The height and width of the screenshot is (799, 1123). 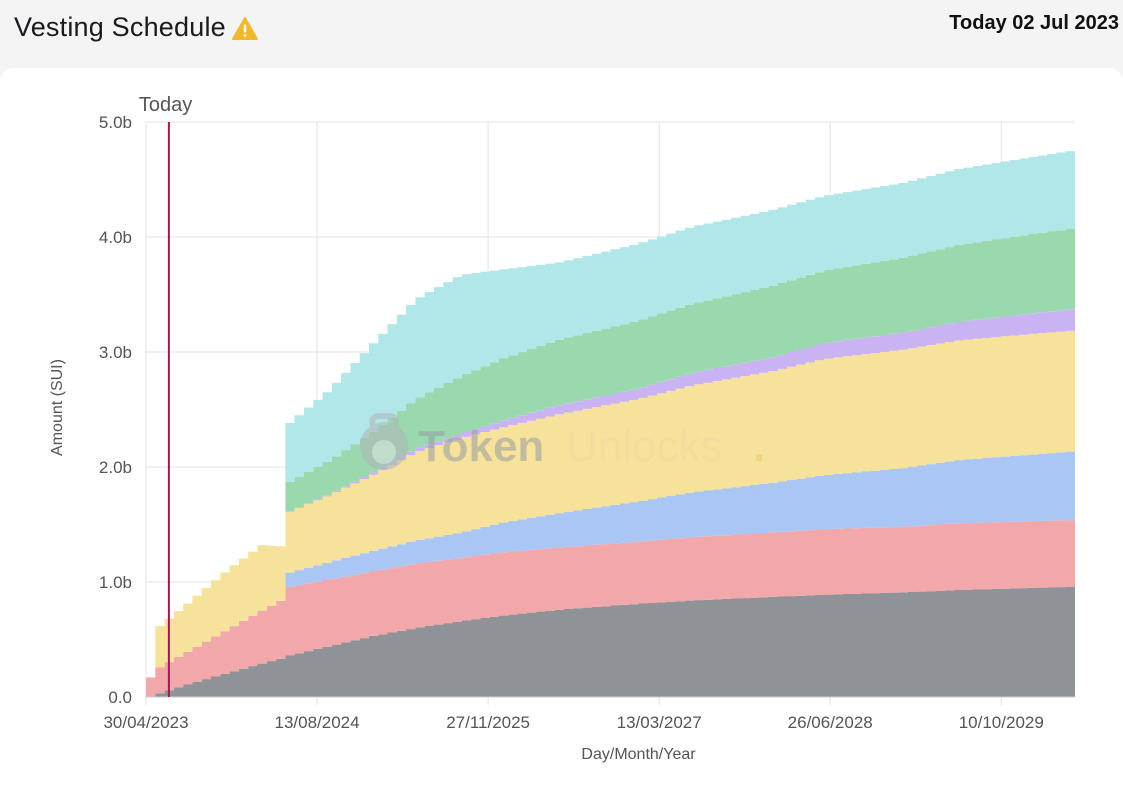 What do you see at coordinates (115, 582) in the screenshot?
I see `y-tick-label: 1.0b` at bounding box center [115, 582].